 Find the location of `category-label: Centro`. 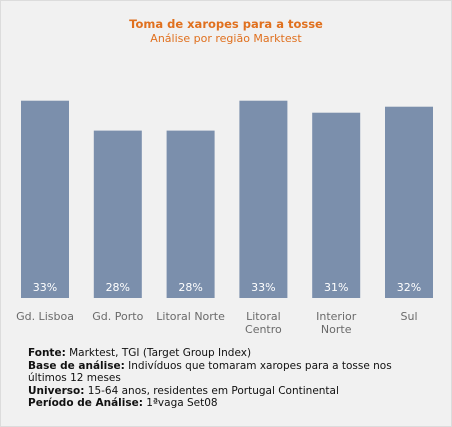

category-label: Centro is located at coordinates (263, 329).